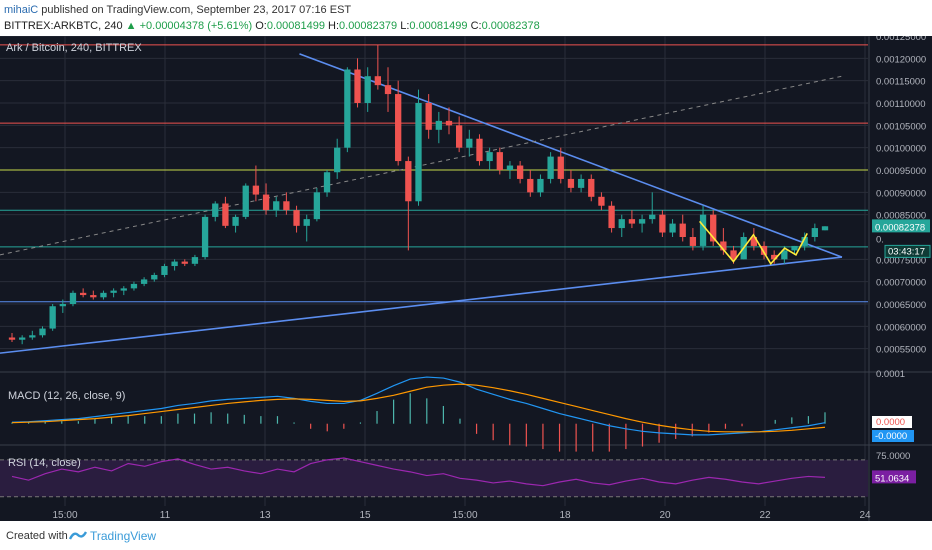 This screenshot has width=932, height=550. I want to click on macd-value-label: 0.0000, so click(890, 422).